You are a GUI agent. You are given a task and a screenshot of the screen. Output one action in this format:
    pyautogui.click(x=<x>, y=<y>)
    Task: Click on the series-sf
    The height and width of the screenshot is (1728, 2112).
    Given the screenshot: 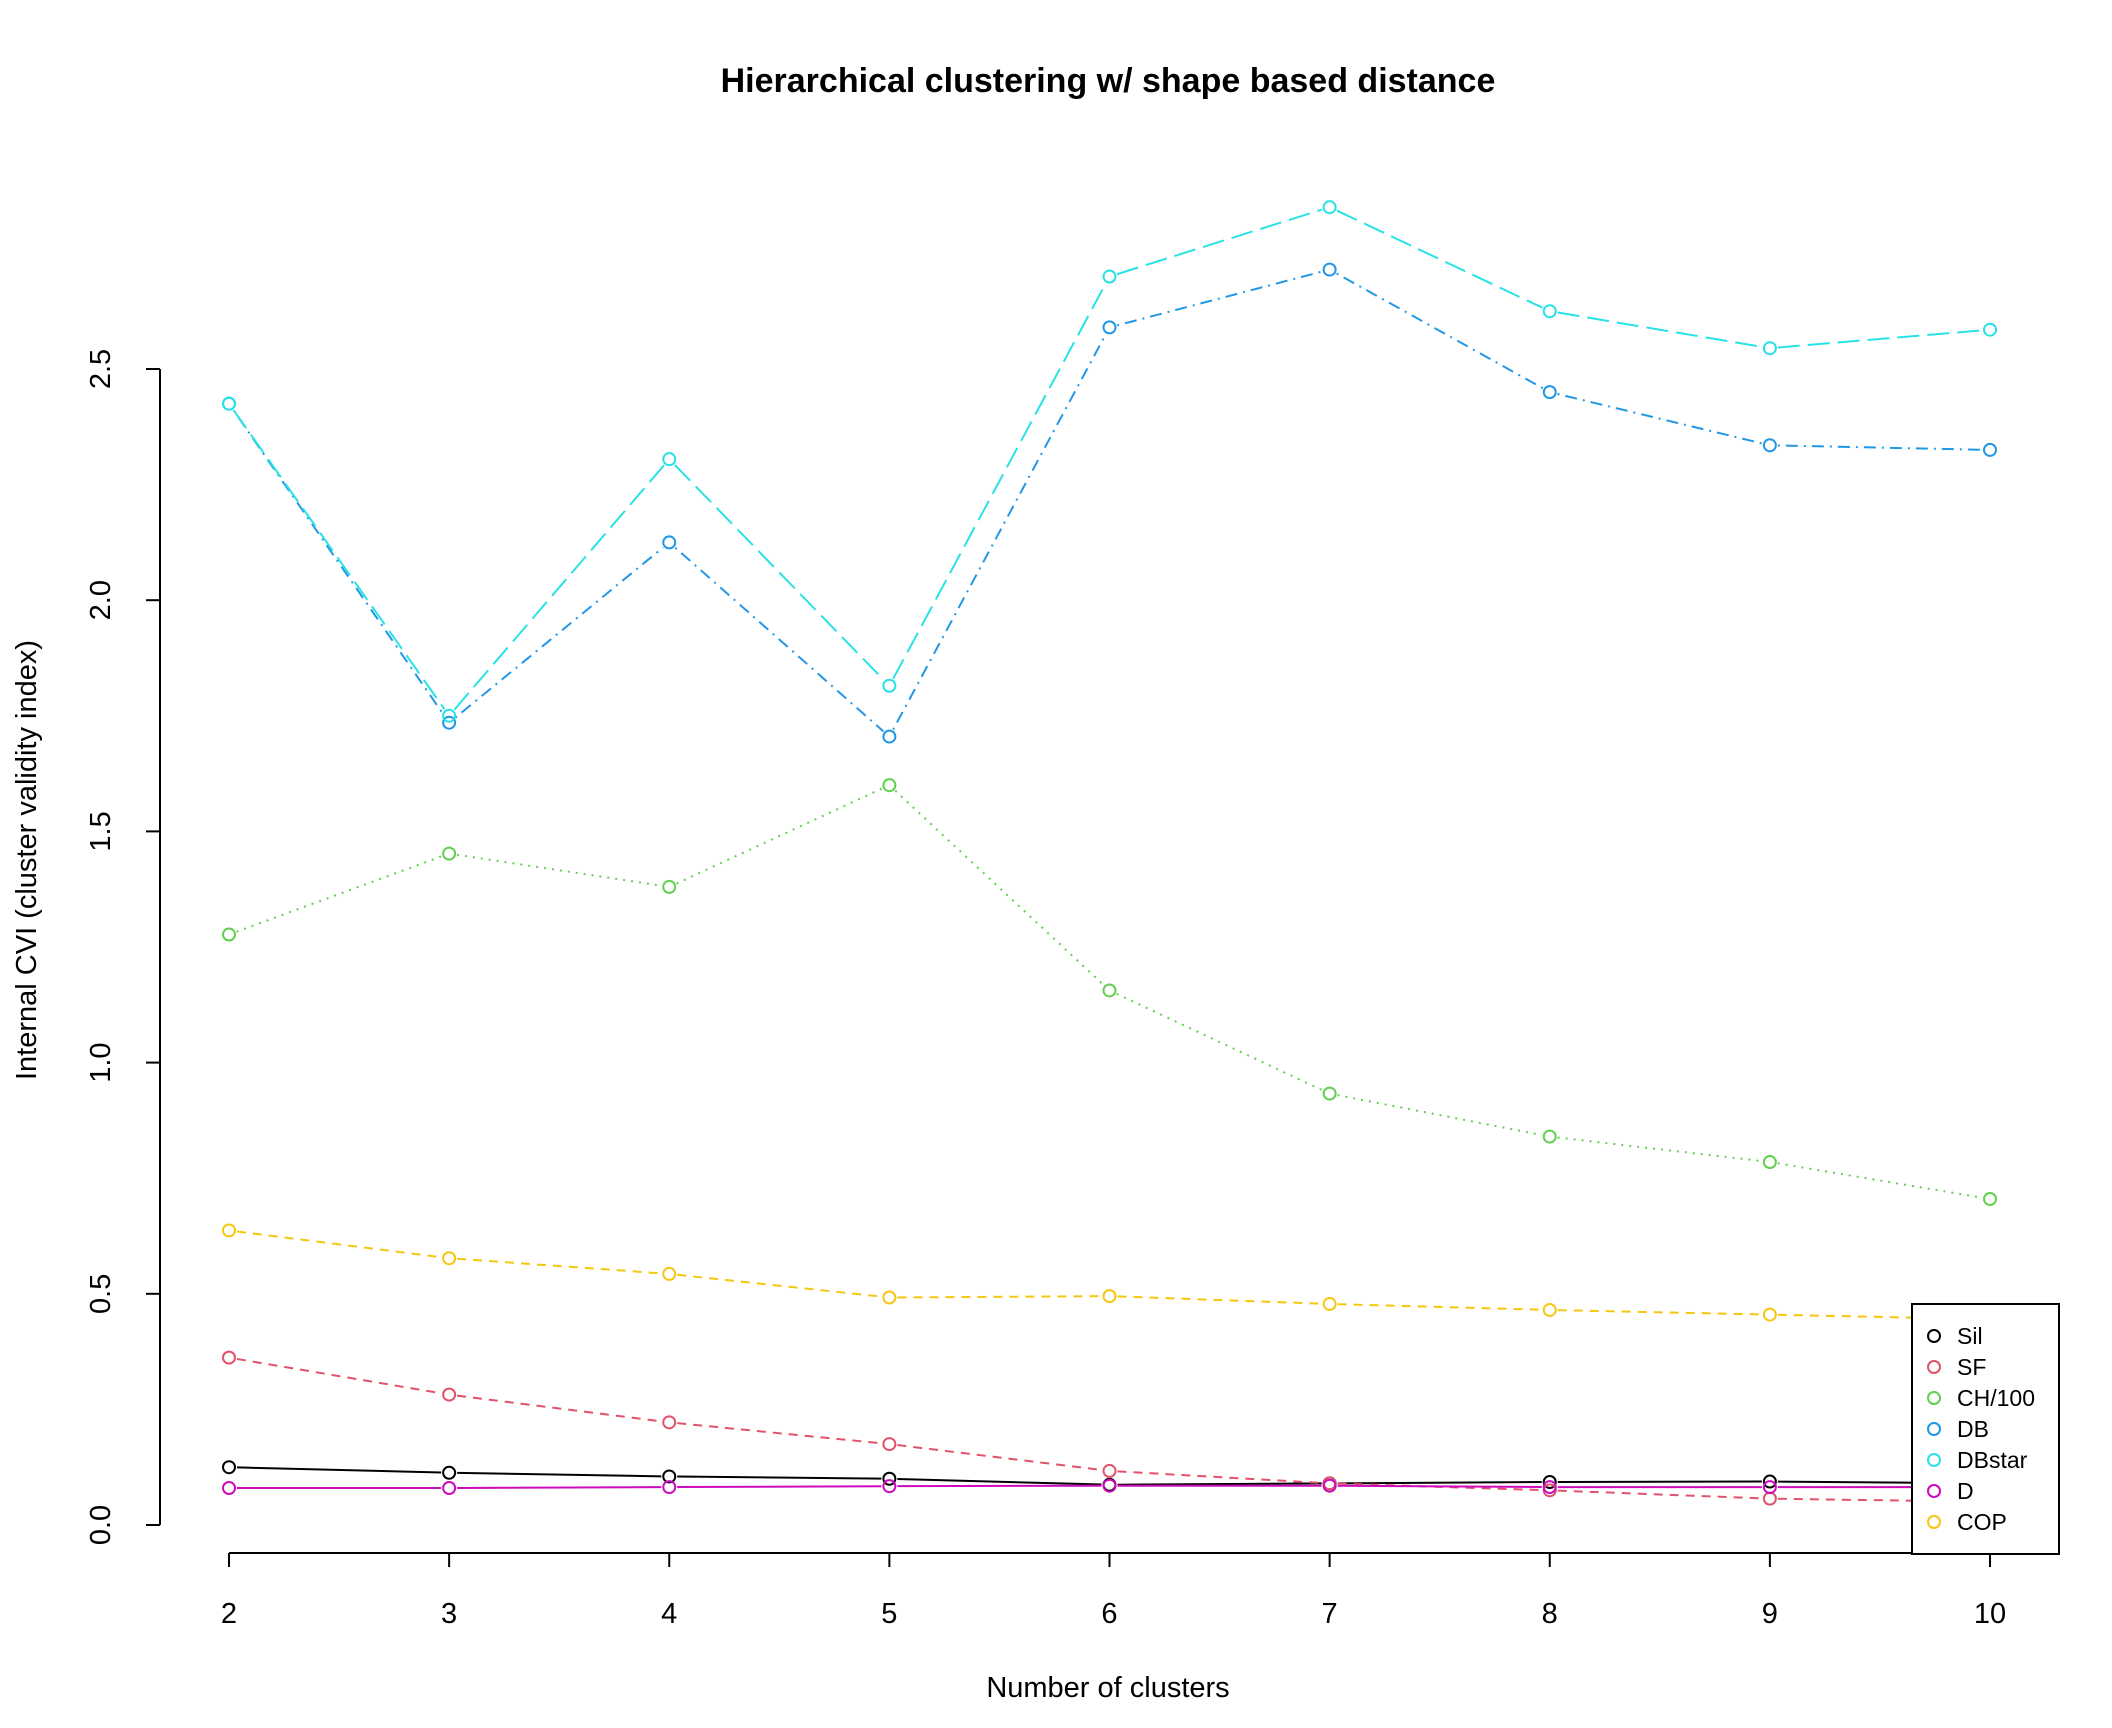 What is the action you would take?
    pyautogui.click(x=1109, y=1429)
    